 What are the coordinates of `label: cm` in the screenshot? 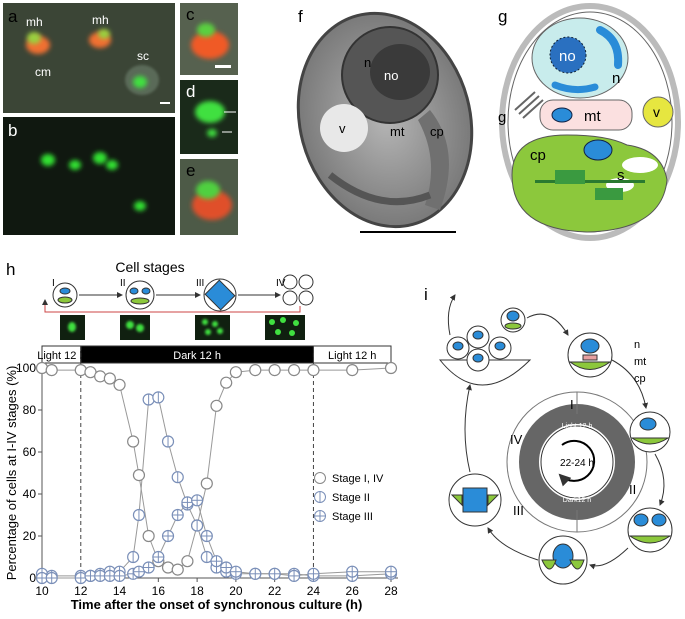 It's located at (43, 72).